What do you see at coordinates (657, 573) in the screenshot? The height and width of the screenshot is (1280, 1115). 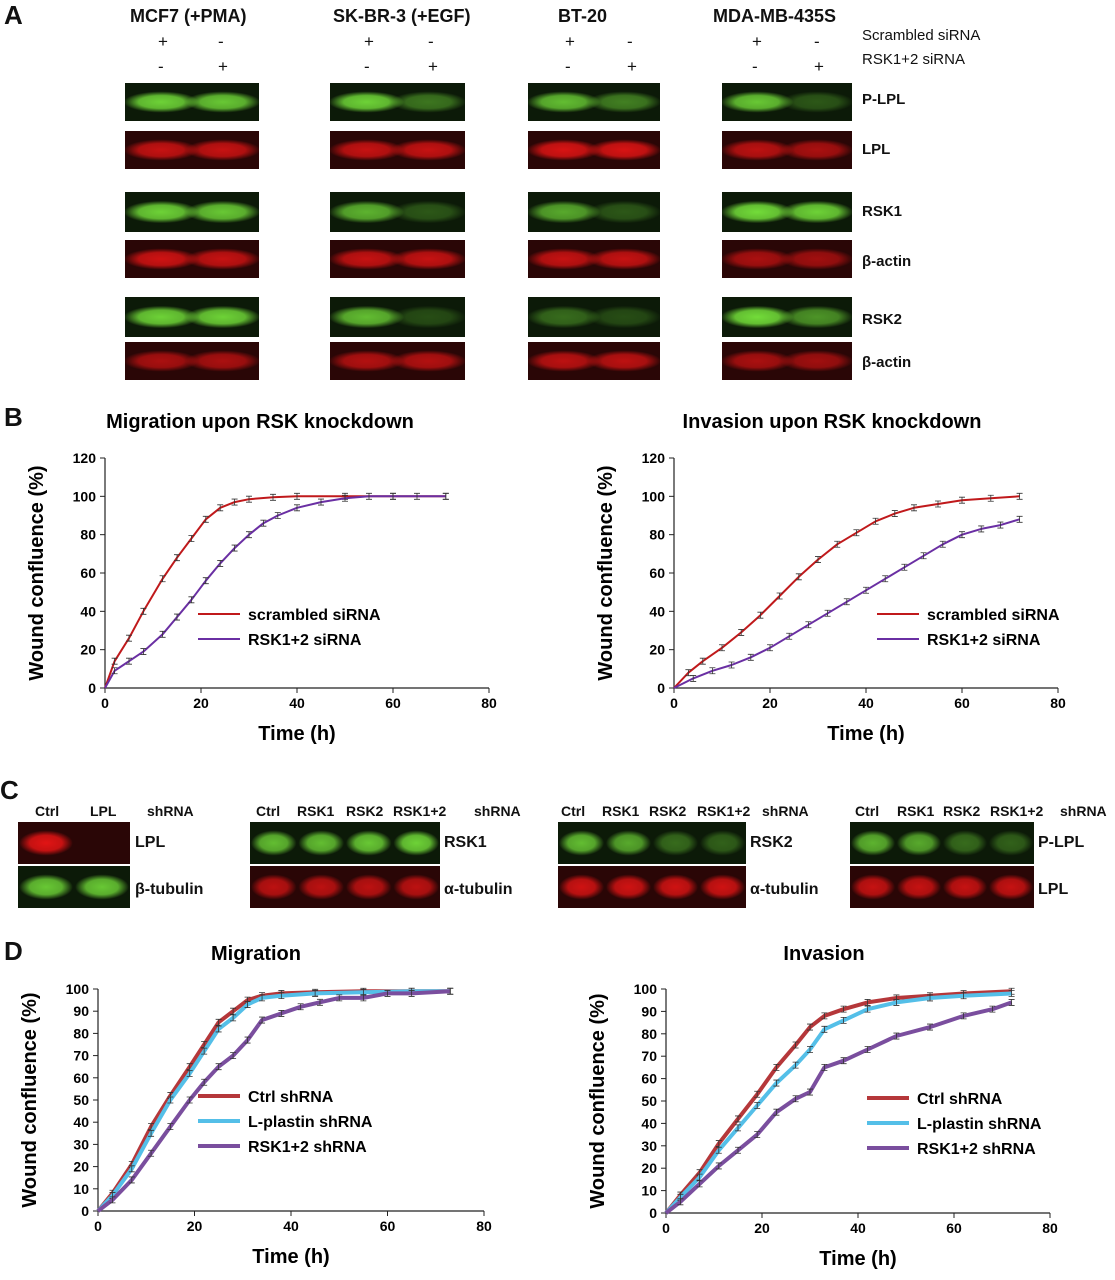 I see `y-tick-label: 60` at bounding box center [657, 573].